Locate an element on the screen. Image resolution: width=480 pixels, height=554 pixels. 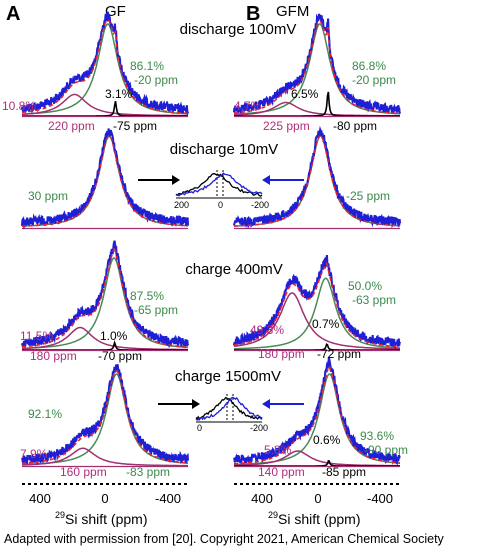
x-axis-title-a: 29Si shift (ppm) is located at coordinates (101, 518).